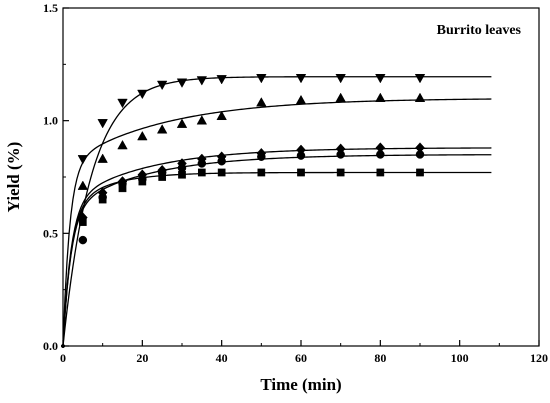 Image resolution: width=550 pixels, height=403 pixels. Describe the element at coordinates (539, 358) in the screenshot. I see `x-tick-label: 120` at that location.